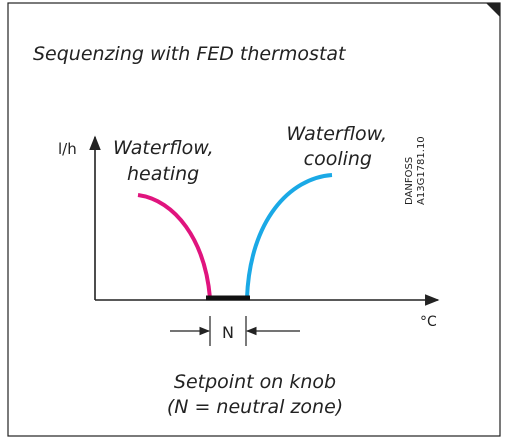  What do you see at coordinates (493, 10) in the screenshot?
I see `corner` at bounding box center [493, 10].